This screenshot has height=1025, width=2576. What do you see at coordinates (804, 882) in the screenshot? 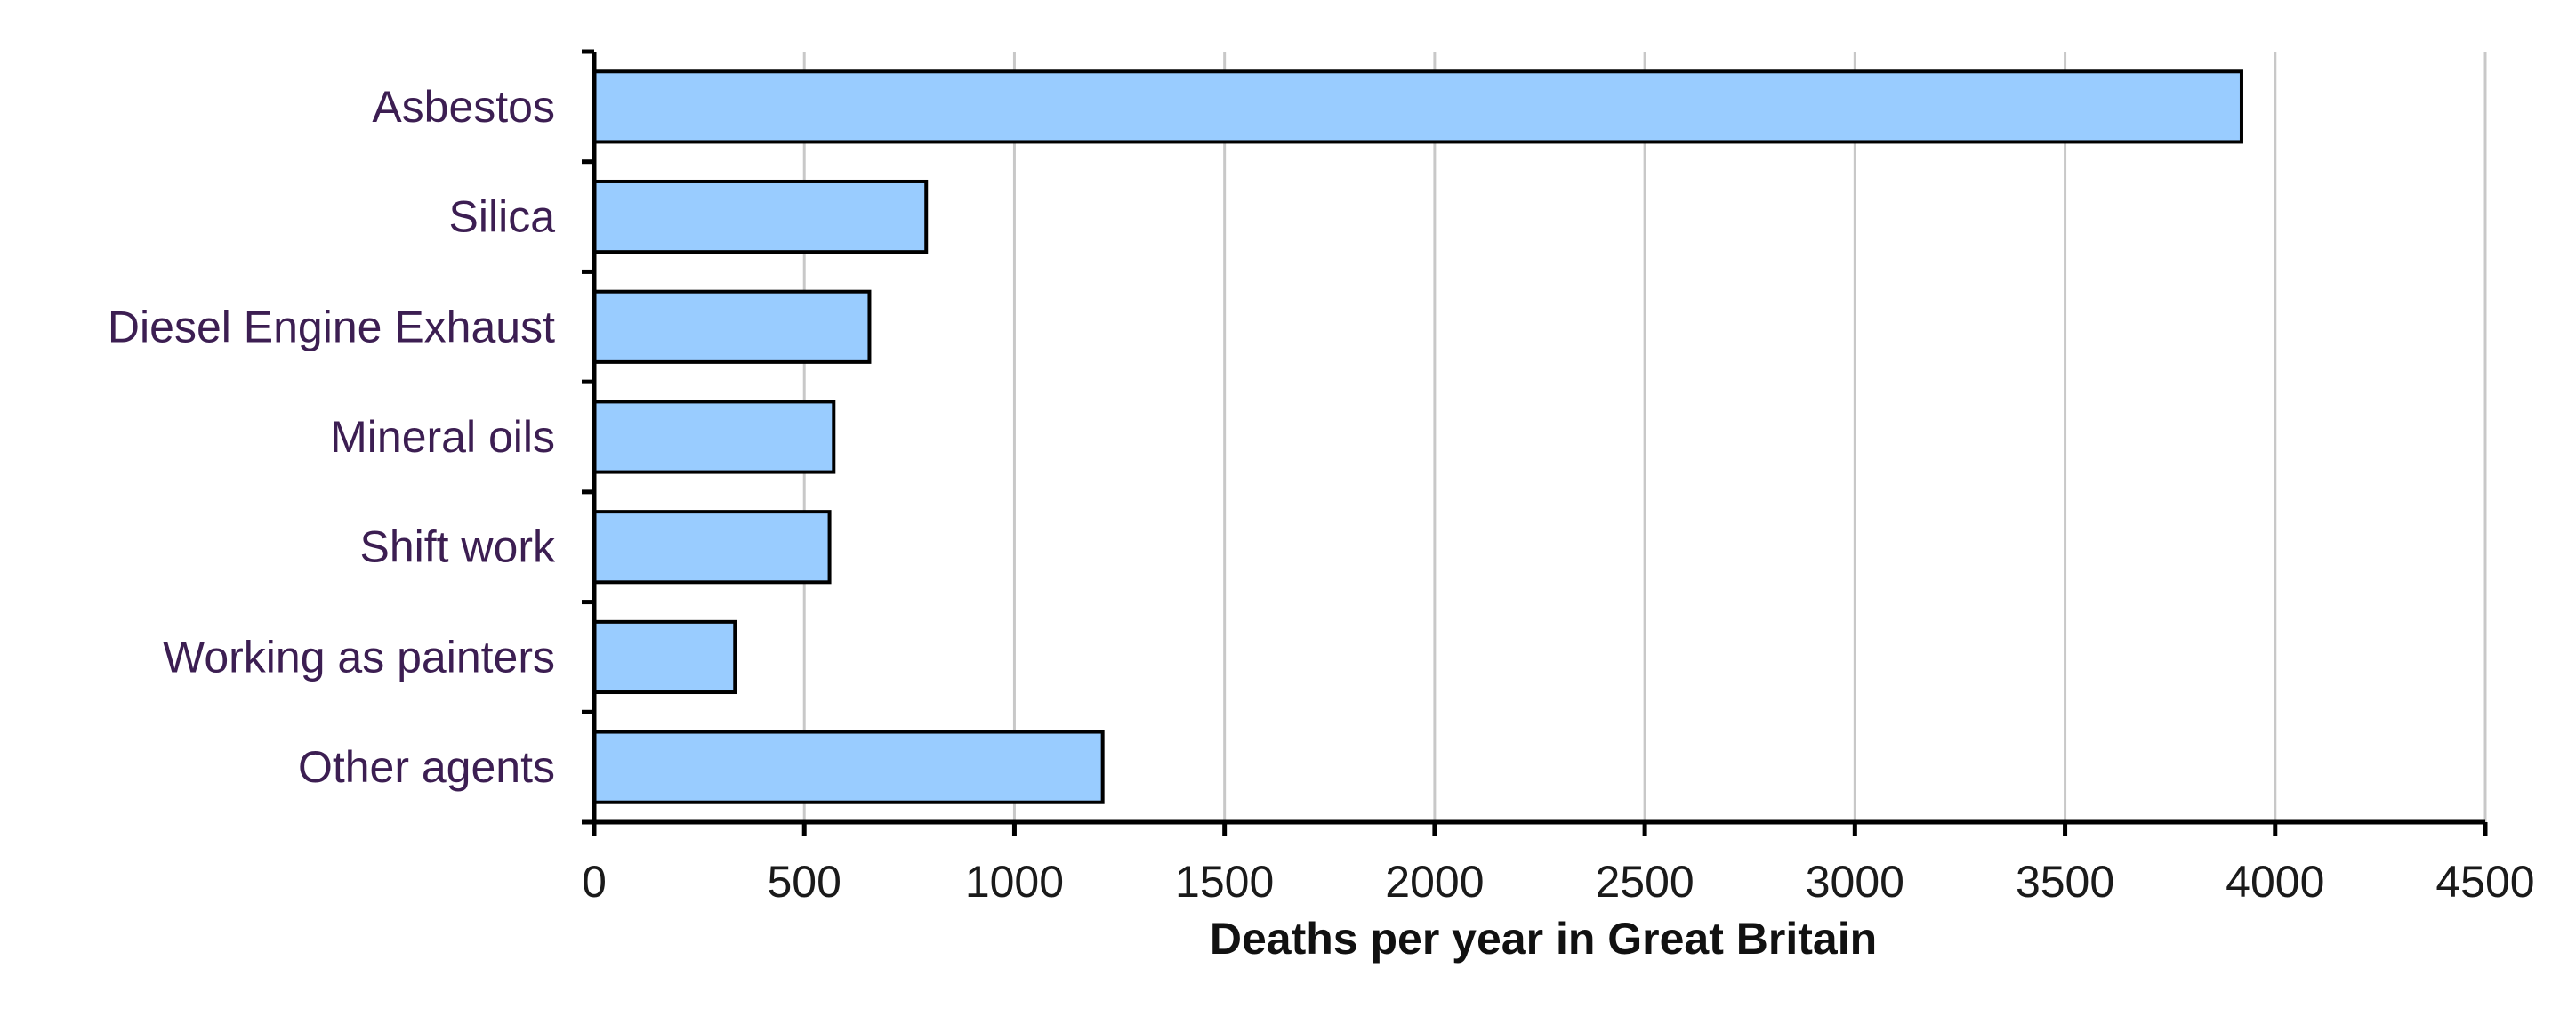
I see `x-tick-label: 500` at bounding box center [804, 882].